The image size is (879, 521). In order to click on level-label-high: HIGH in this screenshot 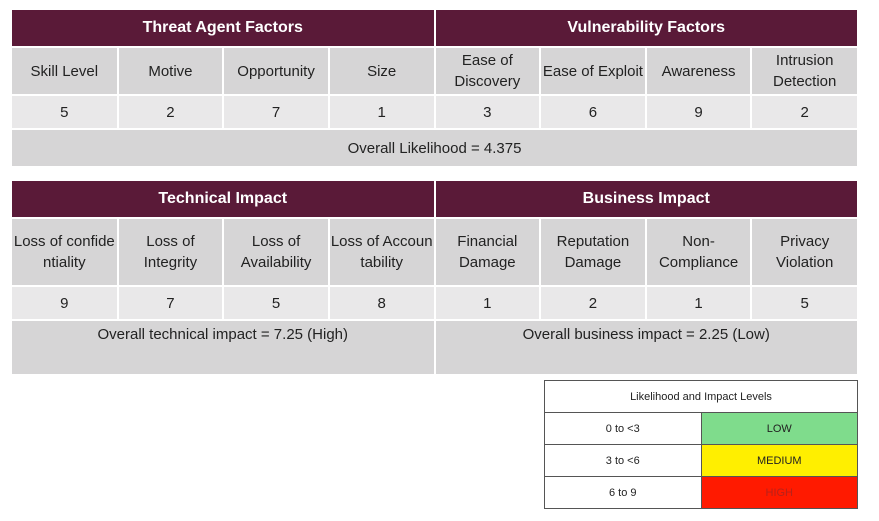, I will do `click(779, 492)`.